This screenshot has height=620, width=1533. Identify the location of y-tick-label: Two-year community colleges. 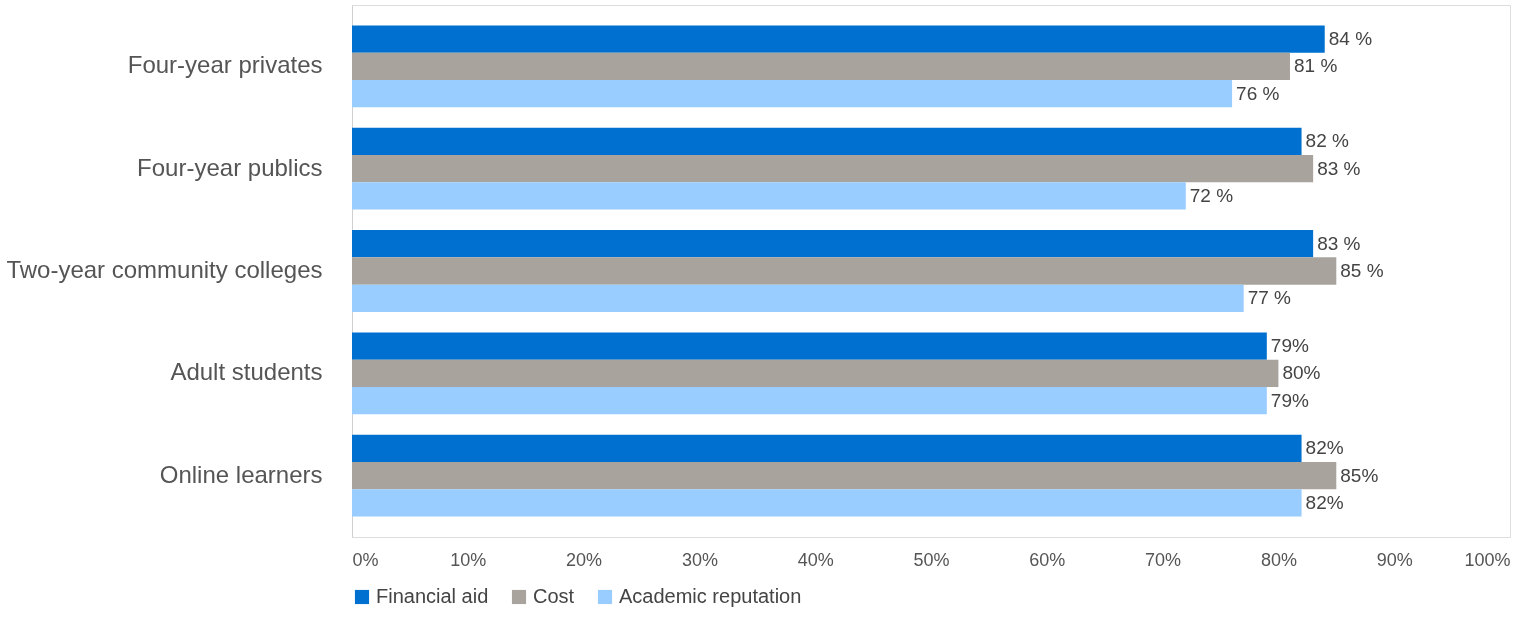
(164, 269).